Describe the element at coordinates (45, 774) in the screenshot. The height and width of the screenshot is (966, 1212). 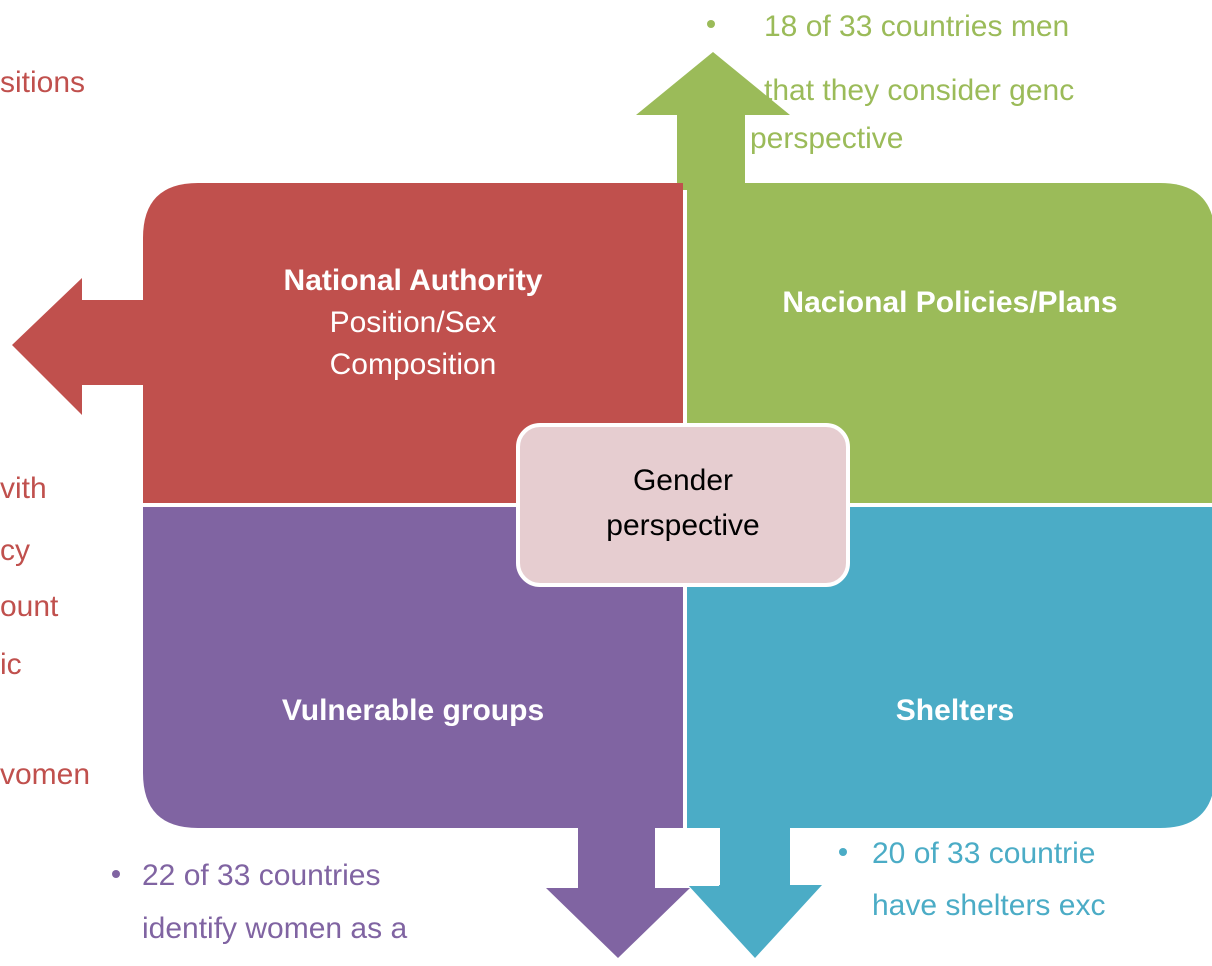
I see `note-text: vomen` at that location.